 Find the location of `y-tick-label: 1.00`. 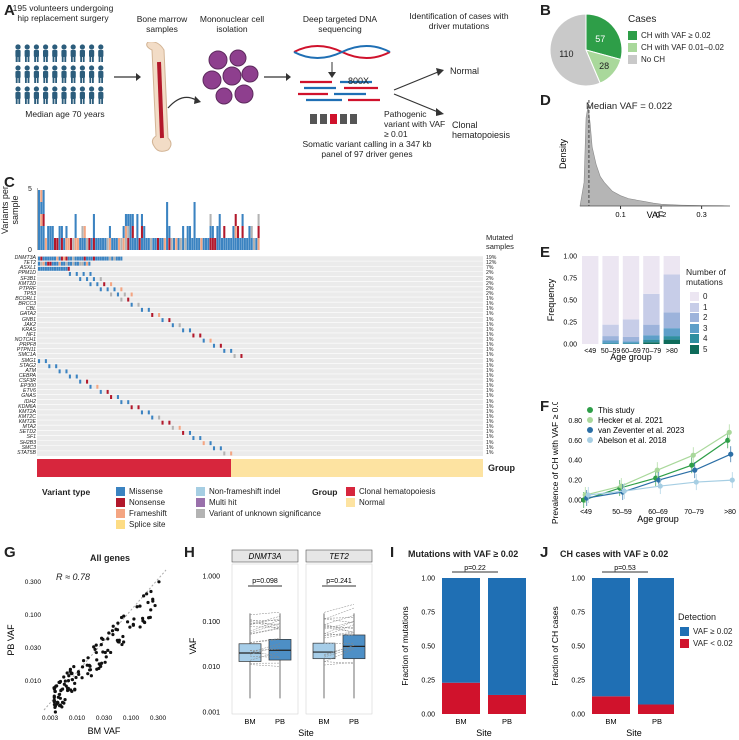

y-tick-label: 1.00 is located at coordinates (578, 579).